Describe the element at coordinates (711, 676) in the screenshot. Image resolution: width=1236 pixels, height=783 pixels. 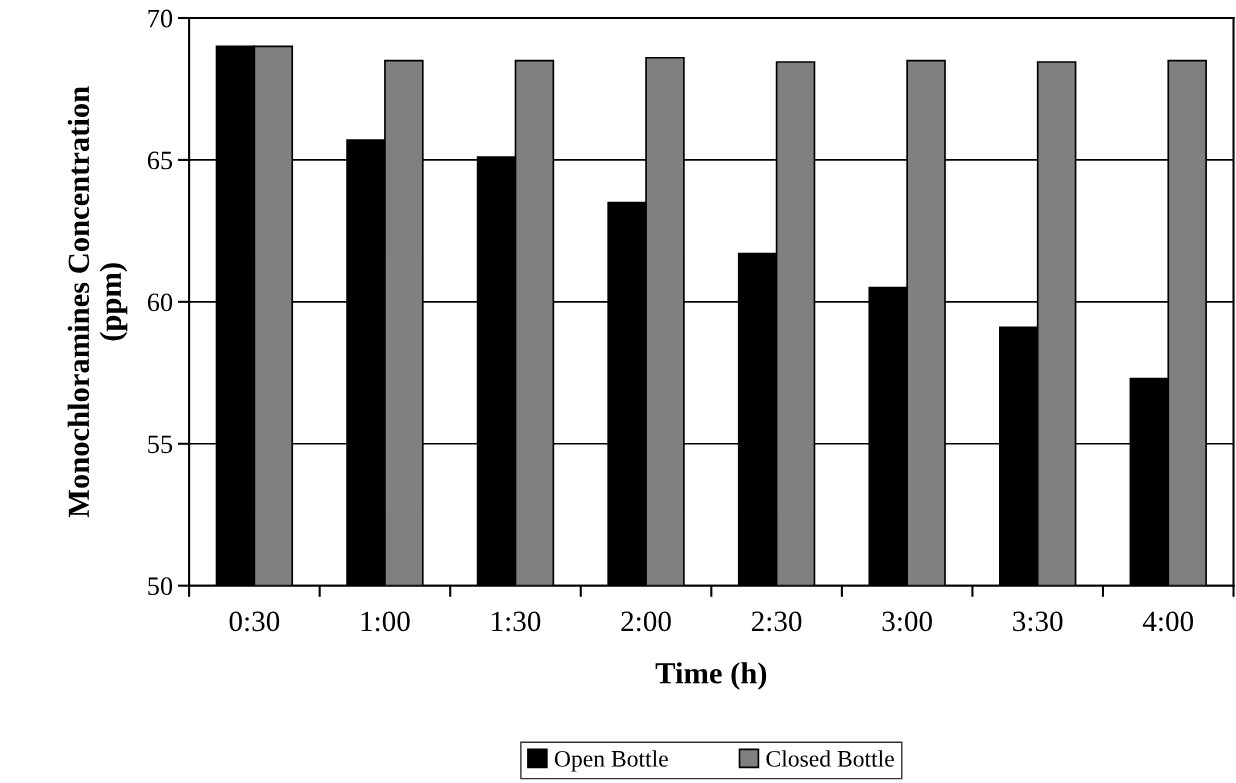
I see `x-axis-title: Time (h)` at that location.